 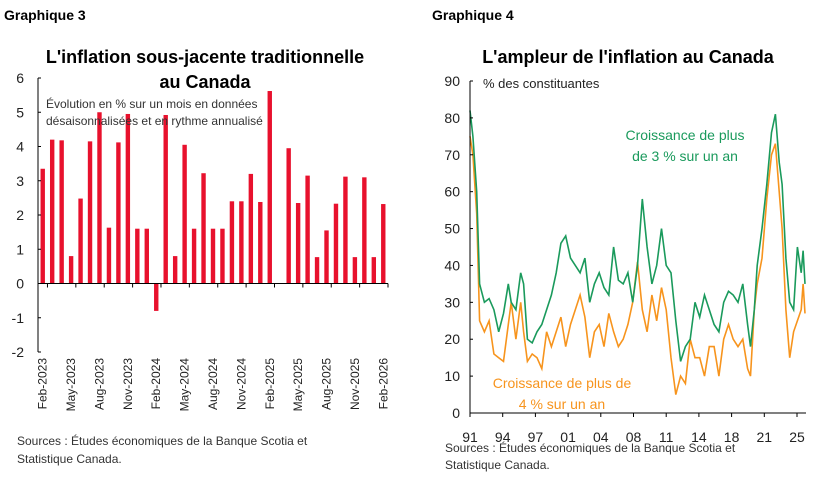 I want to click on series-label-orange-line2: 4 % sur un an, so click(x=562, y=404).